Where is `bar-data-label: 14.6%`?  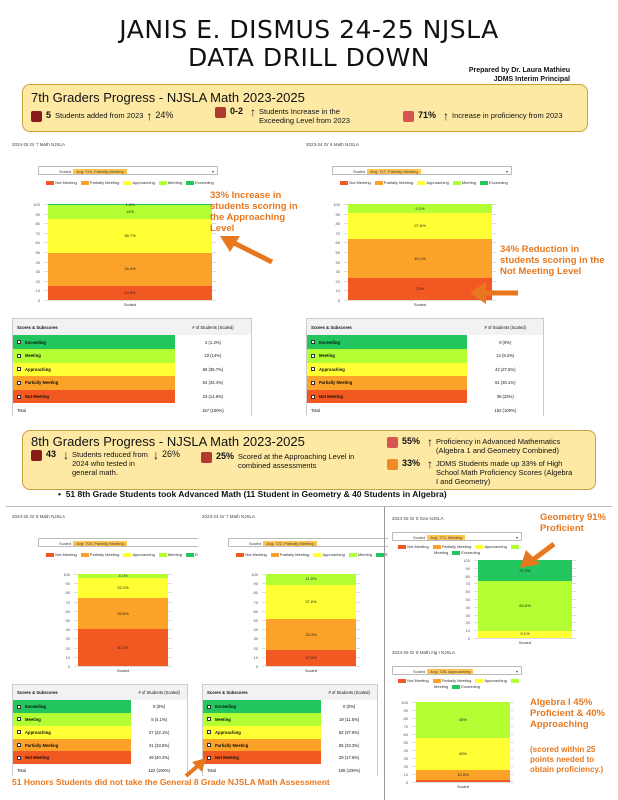 bar-data-label: 14.6% is located at coordinates (130, 292).